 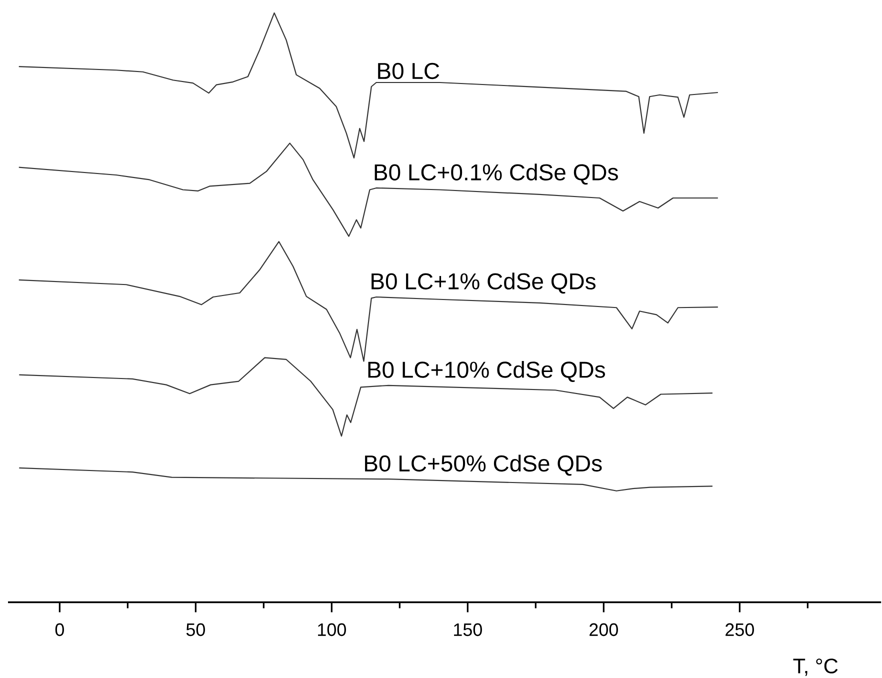 What do you see at coordinates (332, 629) in the screenshot?
I see `x-tick-label: 100` at bounding box center [332, 629].